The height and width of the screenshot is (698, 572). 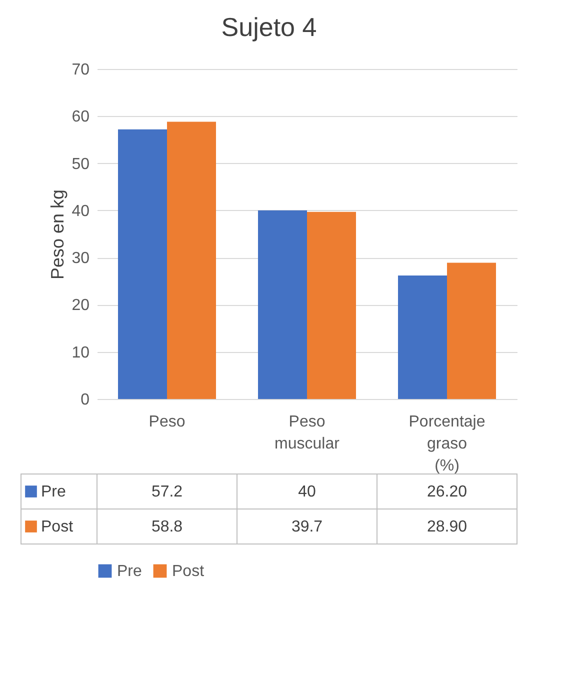 What do you see at coordinates (307, 433) in the screenshot?
I see `x-tick-label: Peso muscular` at bounding box center [307, 433].